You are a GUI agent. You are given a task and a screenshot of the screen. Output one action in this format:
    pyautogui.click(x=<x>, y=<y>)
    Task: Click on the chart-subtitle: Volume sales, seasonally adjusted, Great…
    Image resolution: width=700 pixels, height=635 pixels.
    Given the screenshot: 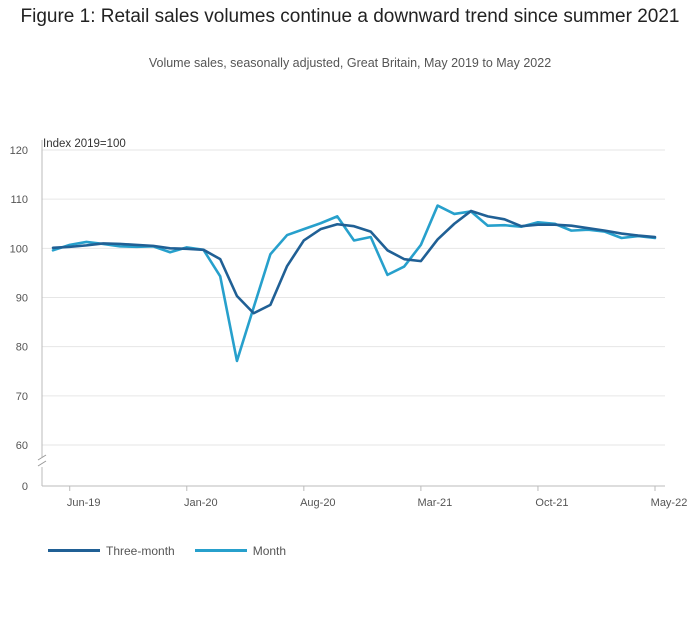 What is the action you would take?
    pyautogui.click(x=350, y=63)
    